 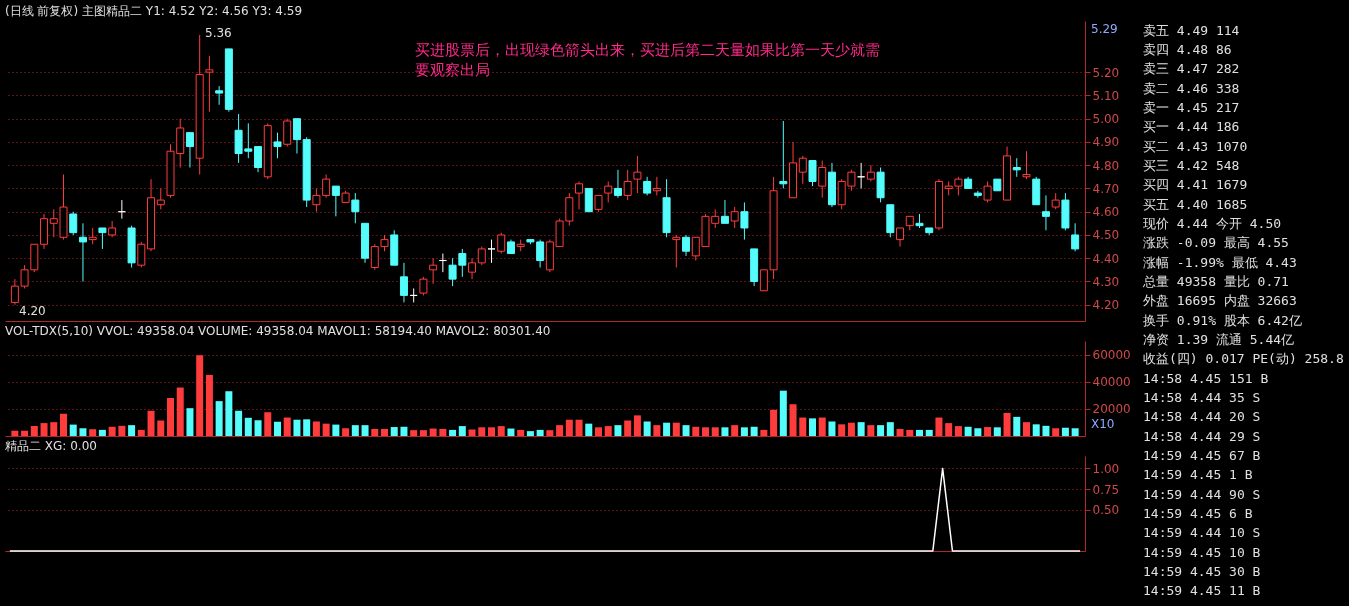 What do you see at coordinates (1111, 382) in the screenshot?
I see `y-tick-label: 40000` at bounding box center [1111, 382].